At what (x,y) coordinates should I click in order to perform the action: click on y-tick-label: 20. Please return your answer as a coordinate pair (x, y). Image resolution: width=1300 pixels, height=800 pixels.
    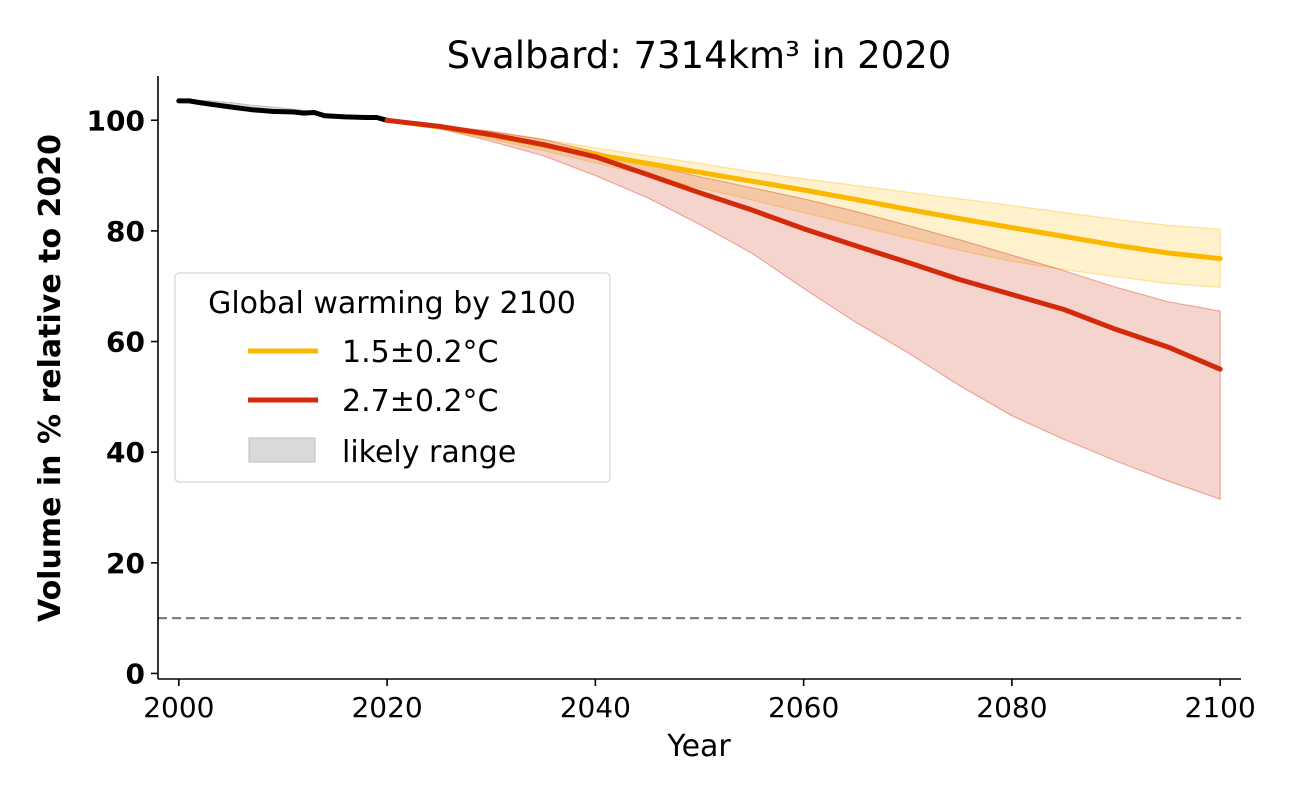
    Looking at the image, I should click on (125, 563).